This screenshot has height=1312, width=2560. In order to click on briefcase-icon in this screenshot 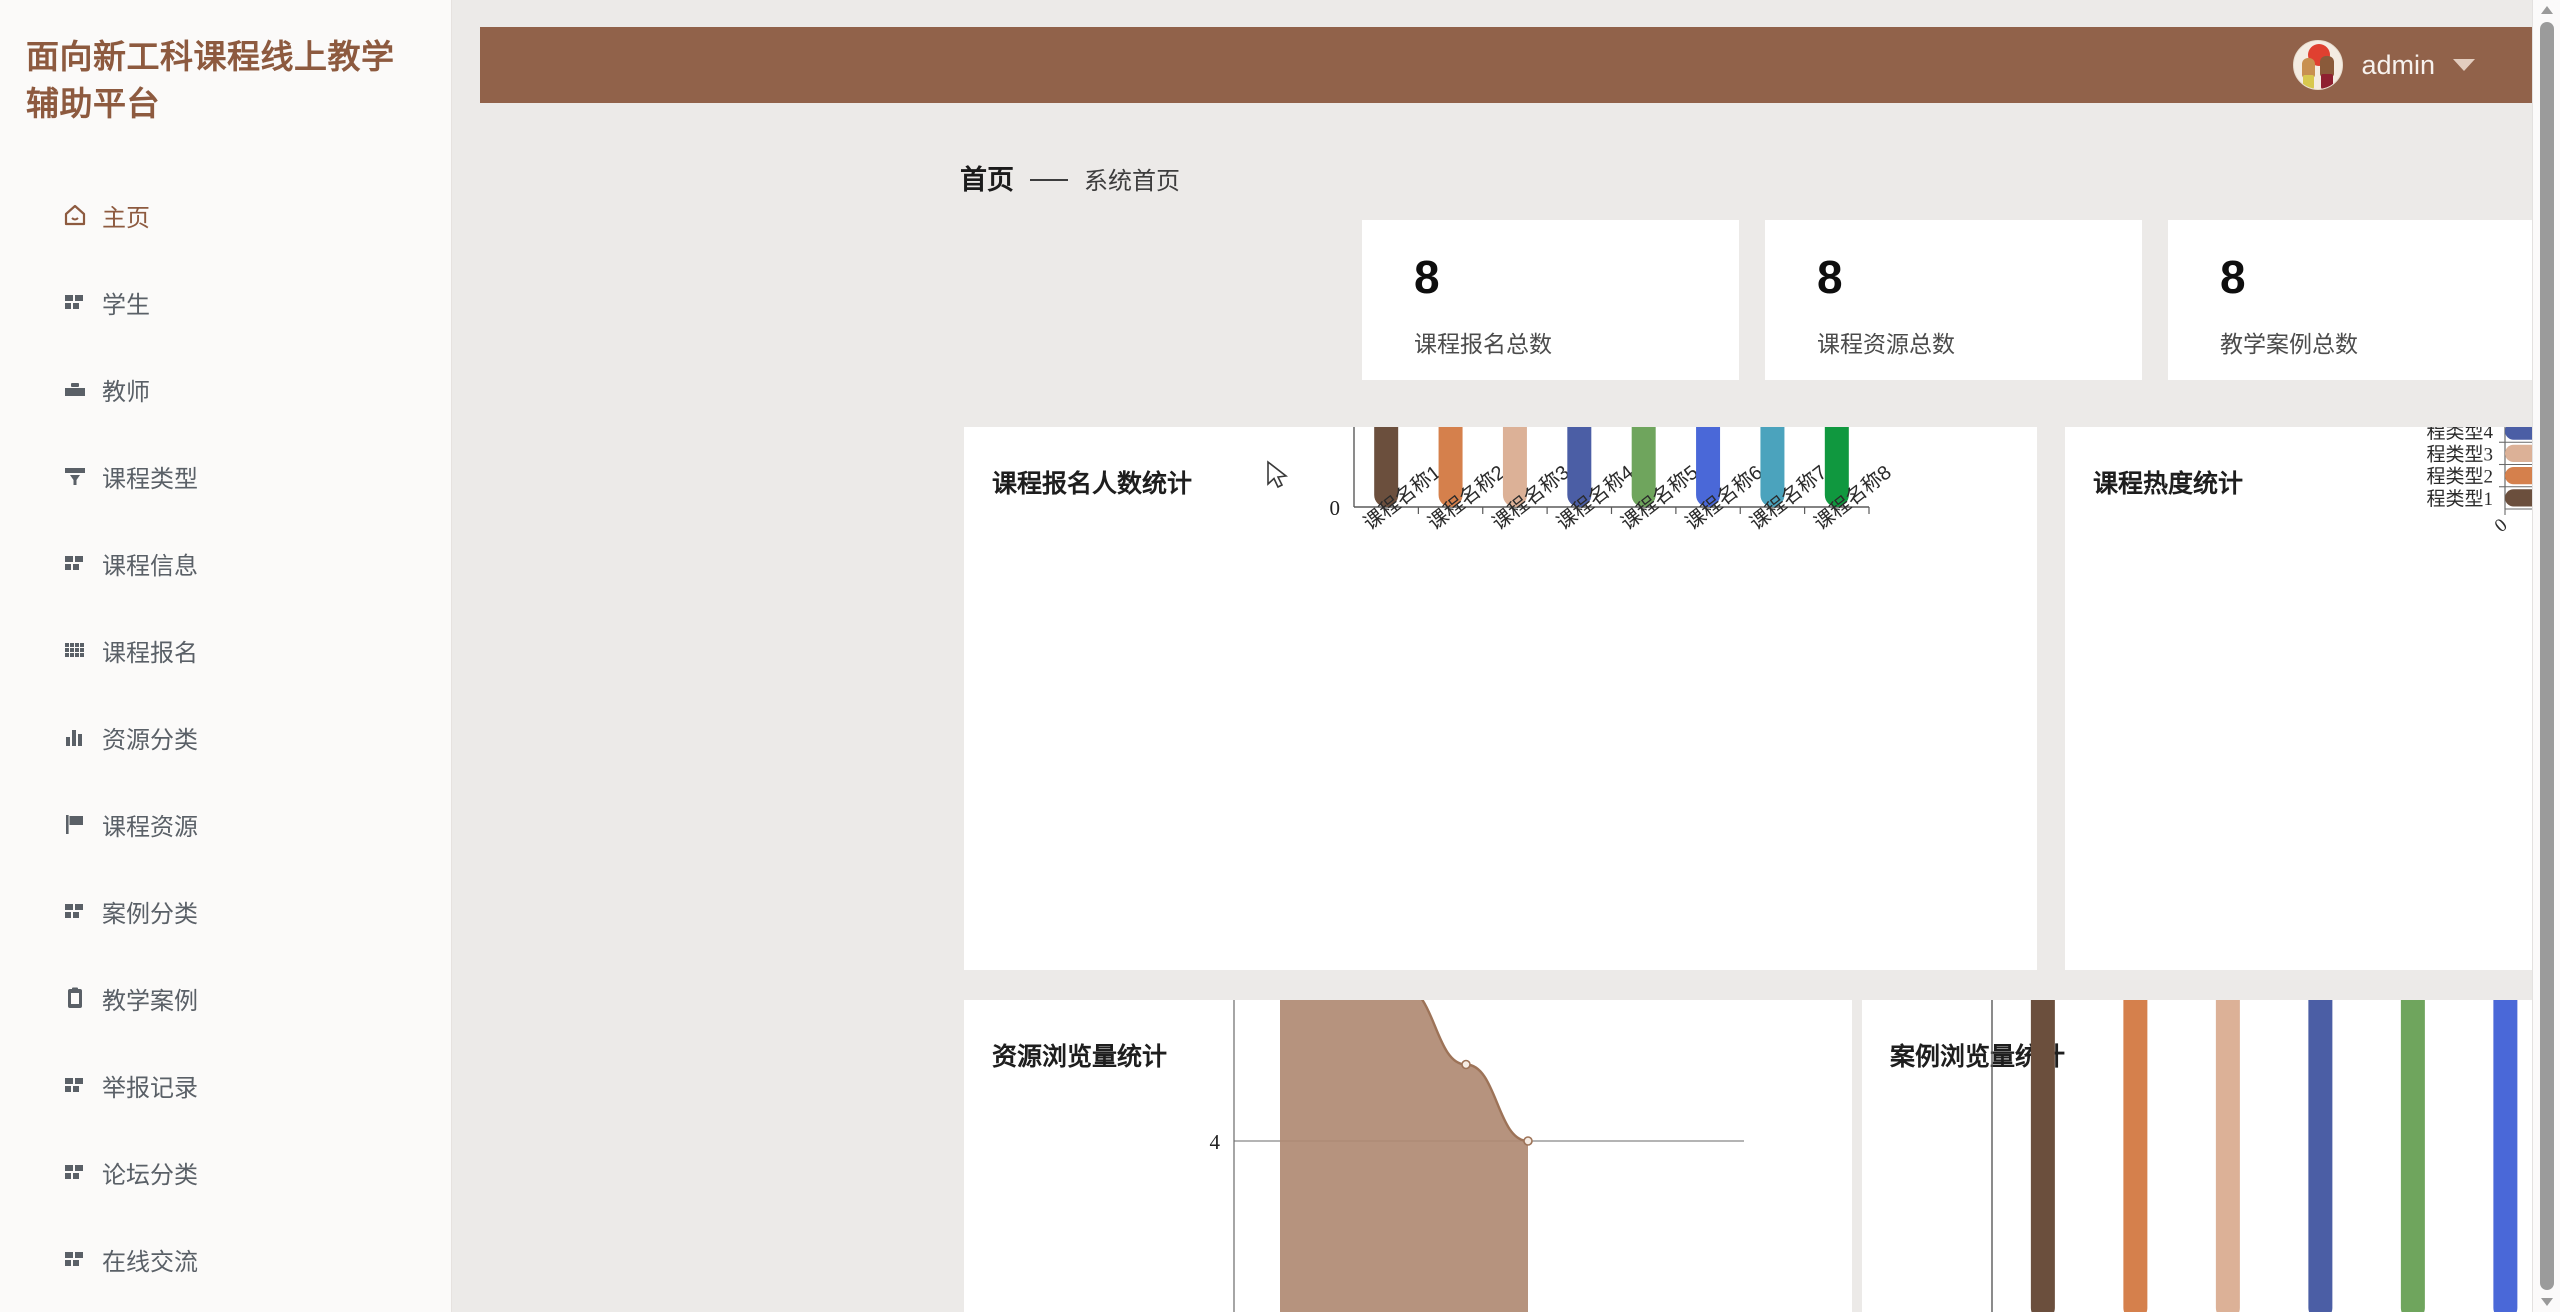, I will do `click(75, 389)`.